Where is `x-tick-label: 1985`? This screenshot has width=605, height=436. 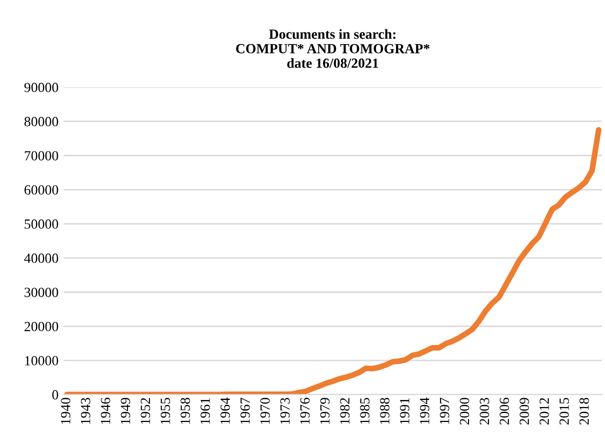
x-tick-label: 1985 is located at coordinates (365, 411).